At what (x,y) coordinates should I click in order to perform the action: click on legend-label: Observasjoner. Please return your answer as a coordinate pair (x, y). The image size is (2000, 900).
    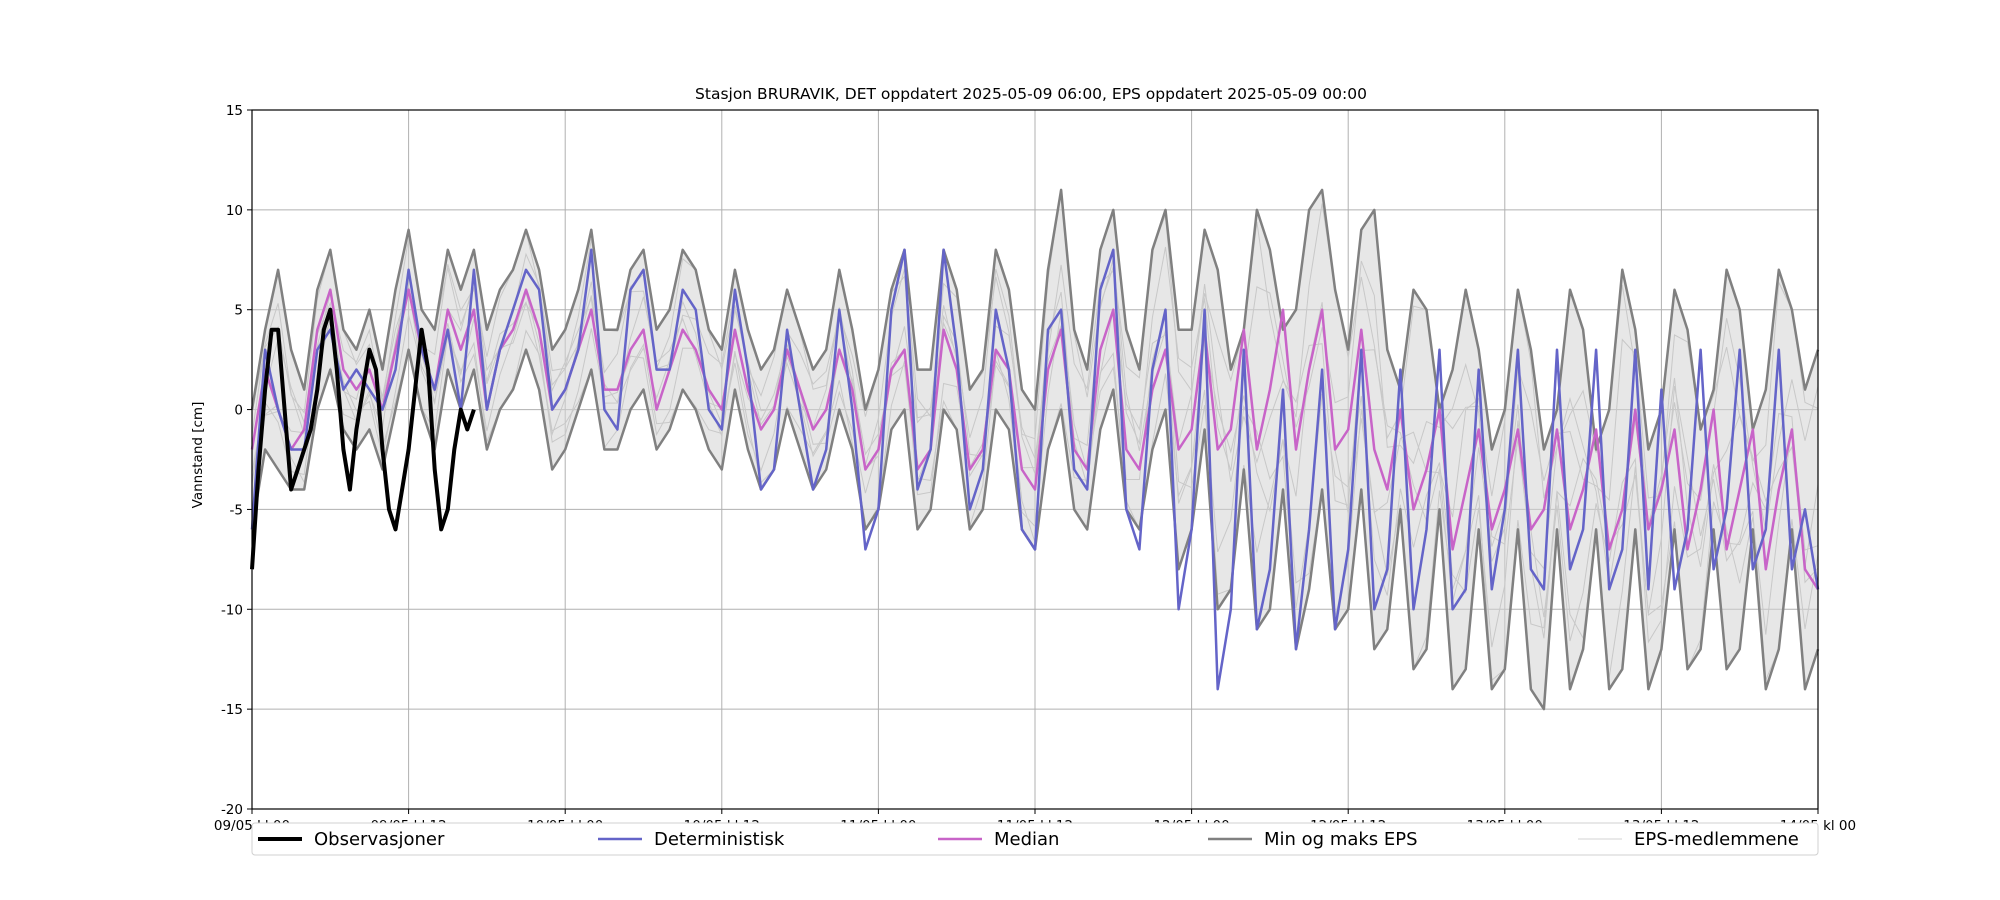
    Looking at the image, I should click on (379, 839).